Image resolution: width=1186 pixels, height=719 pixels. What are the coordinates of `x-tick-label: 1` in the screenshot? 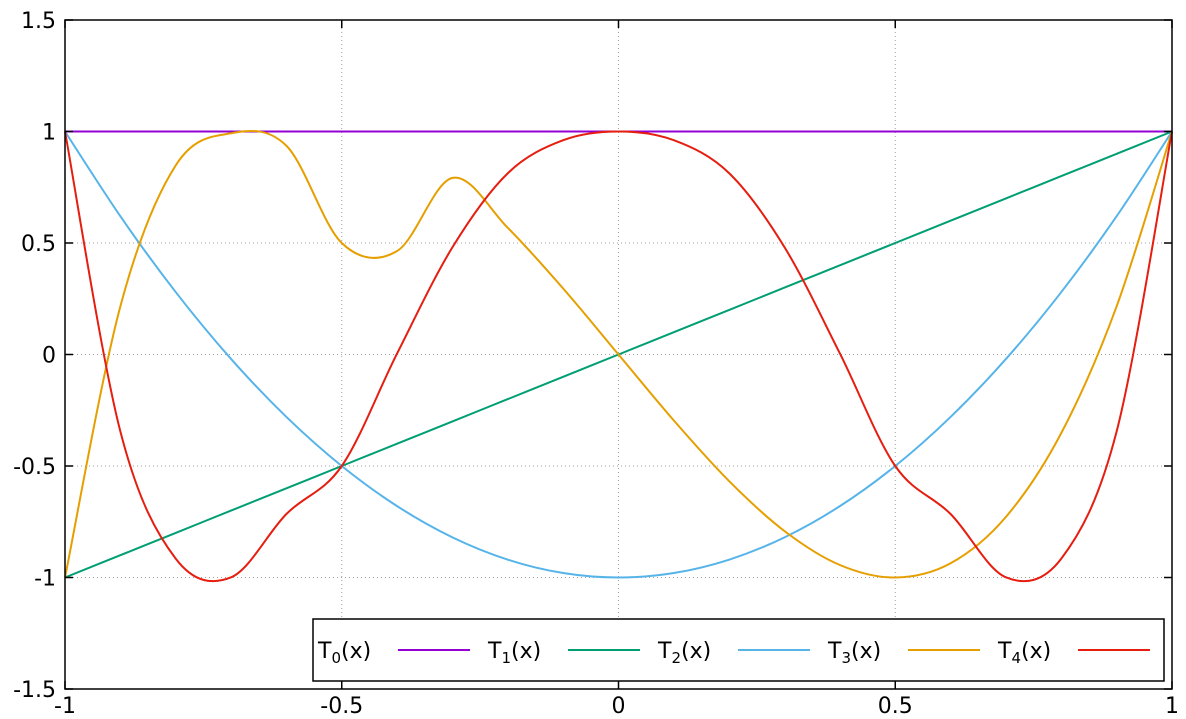 It's located at (1172, 706).